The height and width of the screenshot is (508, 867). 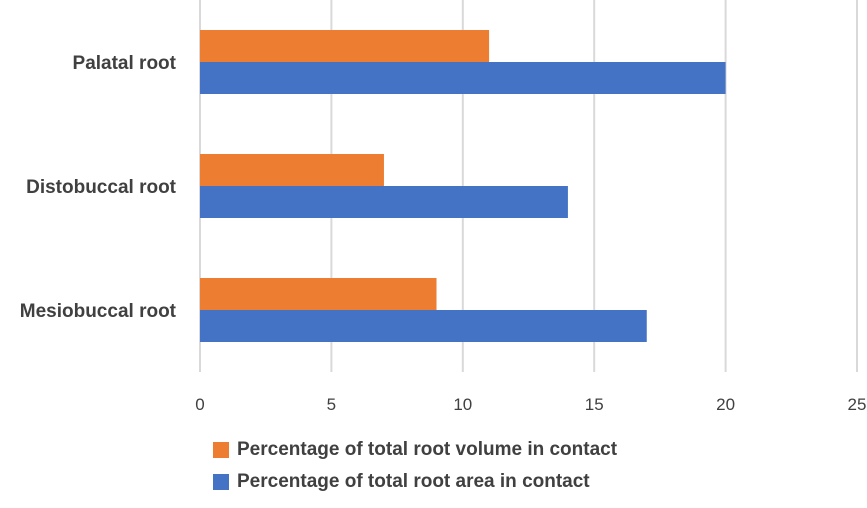 I want to click on legend-label-area: Percentage of total root area in contact, so click(x=413, y=481).